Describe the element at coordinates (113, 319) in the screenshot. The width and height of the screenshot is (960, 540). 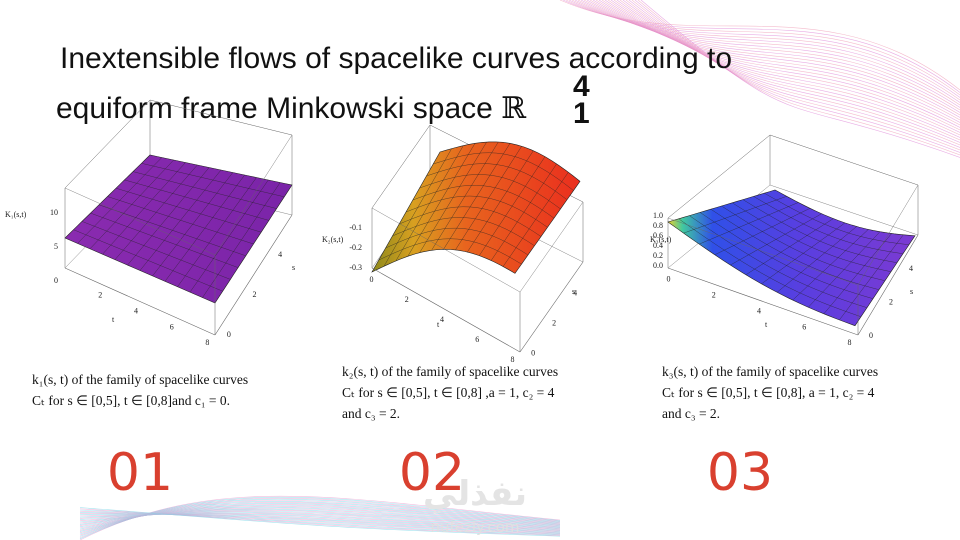
I see `t-label: t` at that location.